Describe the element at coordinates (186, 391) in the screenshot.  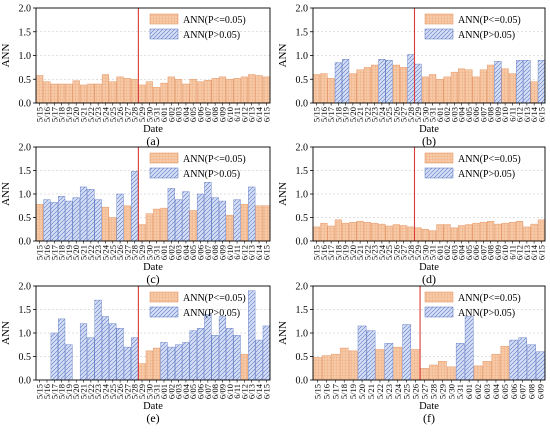
I see `x-tick-label: 6/04` at that location.